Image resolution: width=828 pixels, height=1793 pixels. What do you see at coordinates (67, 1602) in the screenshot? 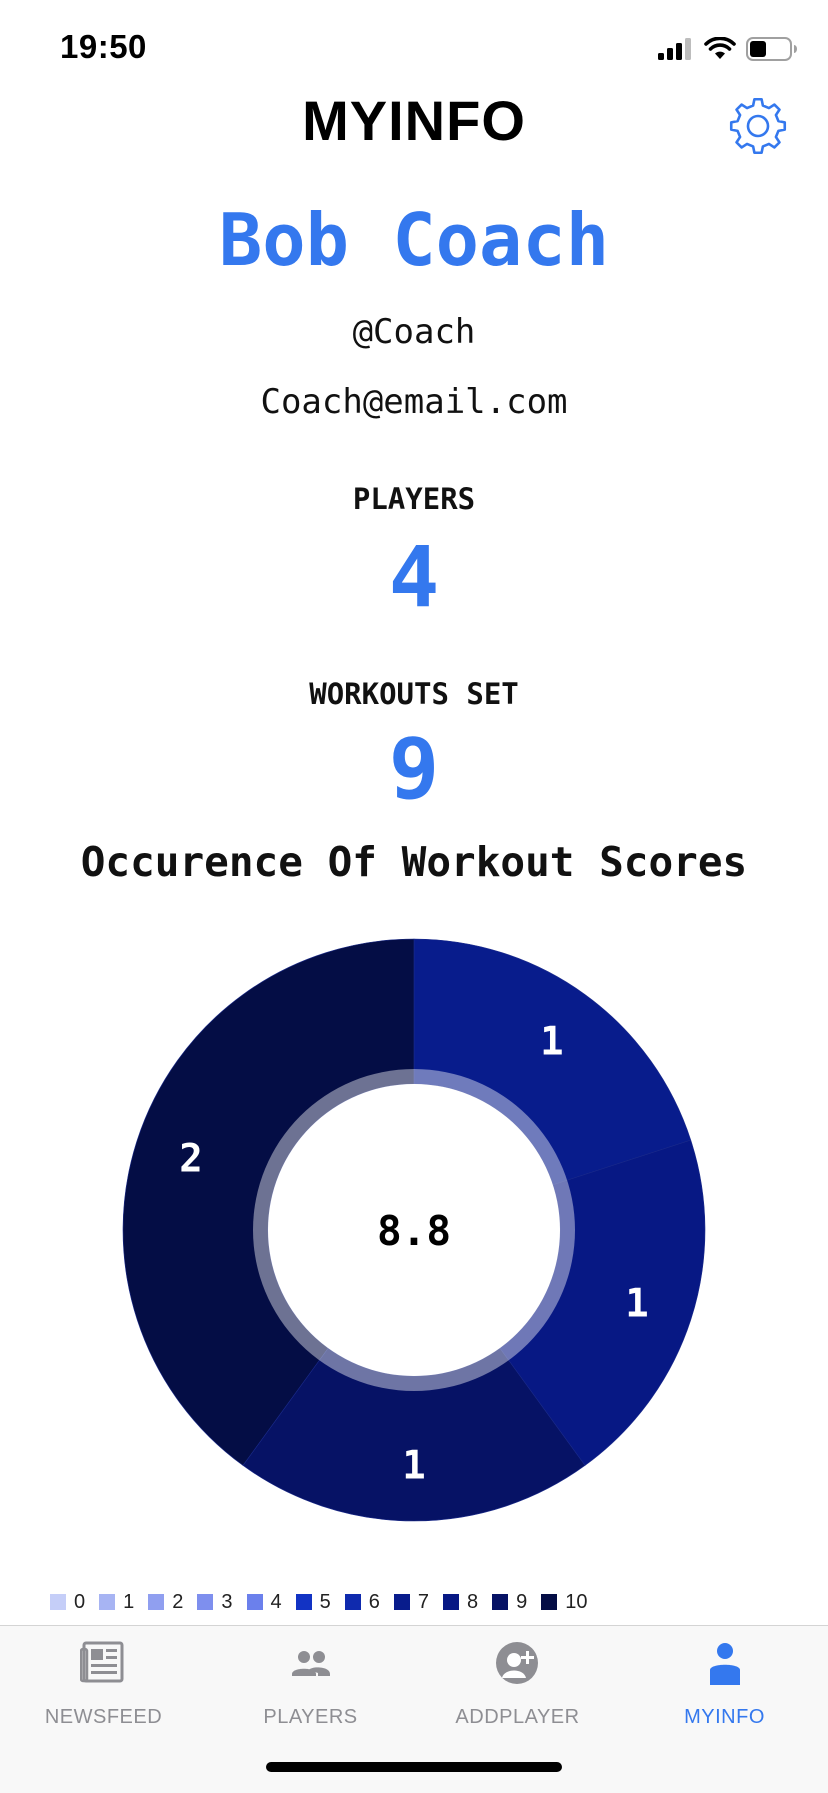
I see `legend-item: 0` at bounding box center [67, 1602].